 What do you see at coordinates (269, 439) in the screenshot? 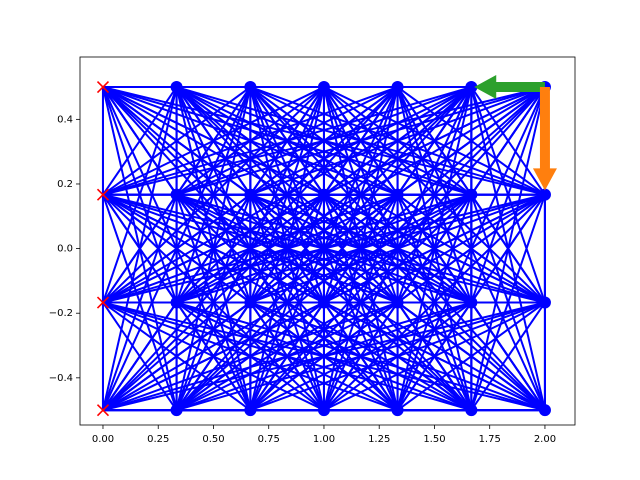
I see `x-tick-label: 0.75` at bounding box center [269, 439].